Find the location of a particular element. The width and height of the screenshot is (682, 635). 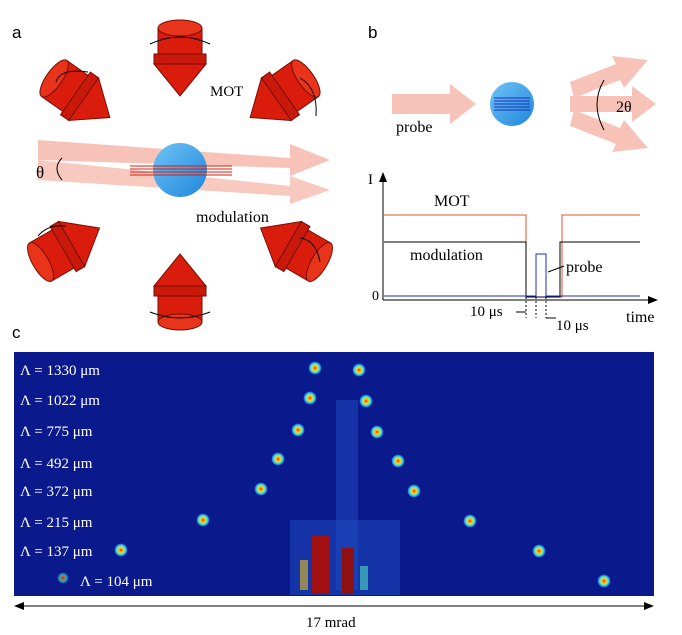

period-label: Λ = 137 μm is located at coordinates (56, 552).